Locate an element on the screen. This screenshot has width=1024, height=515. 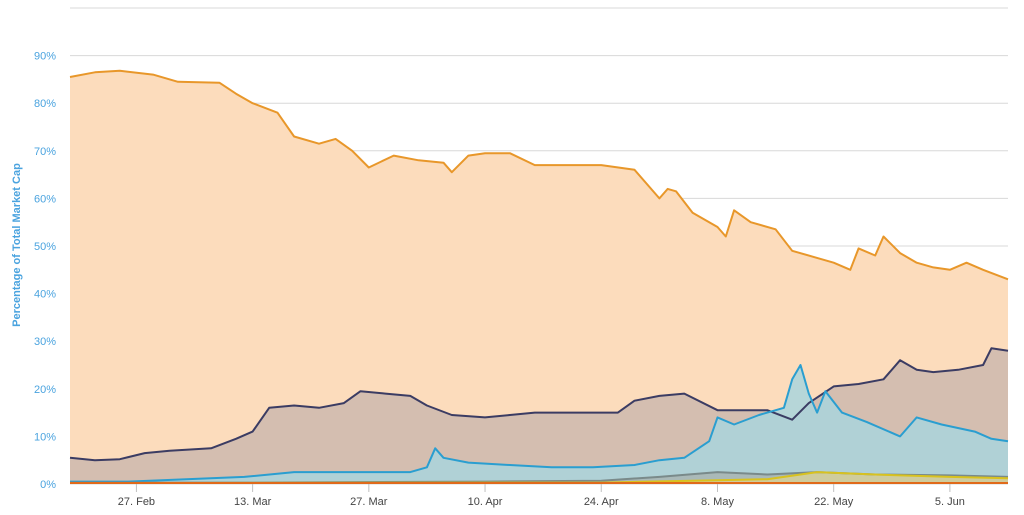
x-tick-label: 13. Mar is located at coordinates (253, 502).